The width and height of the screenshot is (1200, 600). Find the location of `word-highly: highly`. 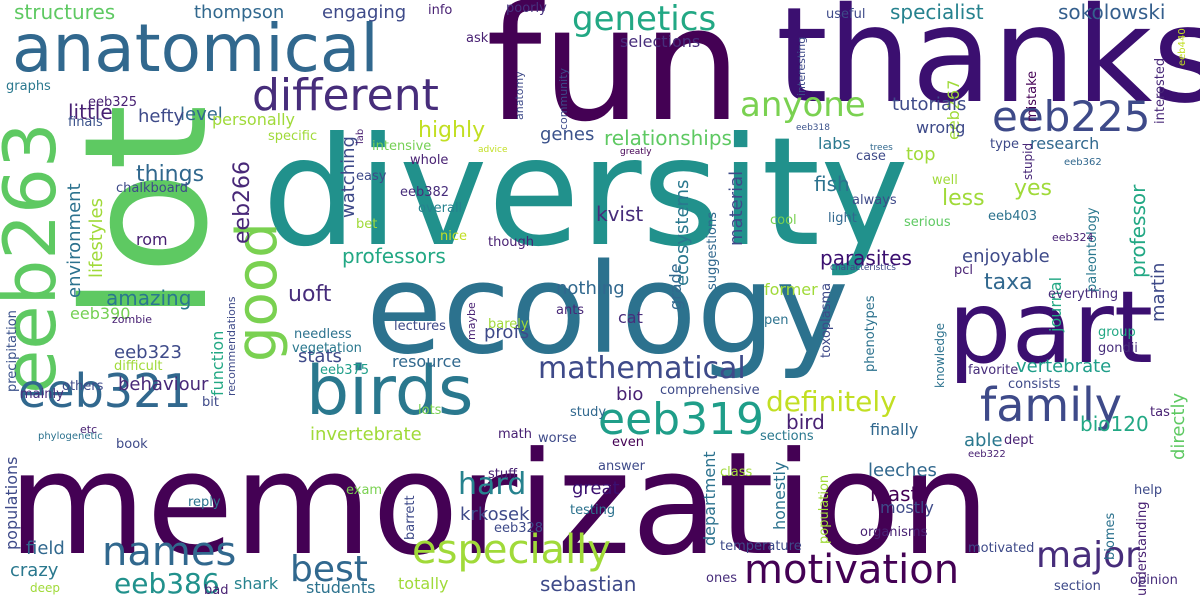

word-highly: highly is located at coordinates (452, 130).